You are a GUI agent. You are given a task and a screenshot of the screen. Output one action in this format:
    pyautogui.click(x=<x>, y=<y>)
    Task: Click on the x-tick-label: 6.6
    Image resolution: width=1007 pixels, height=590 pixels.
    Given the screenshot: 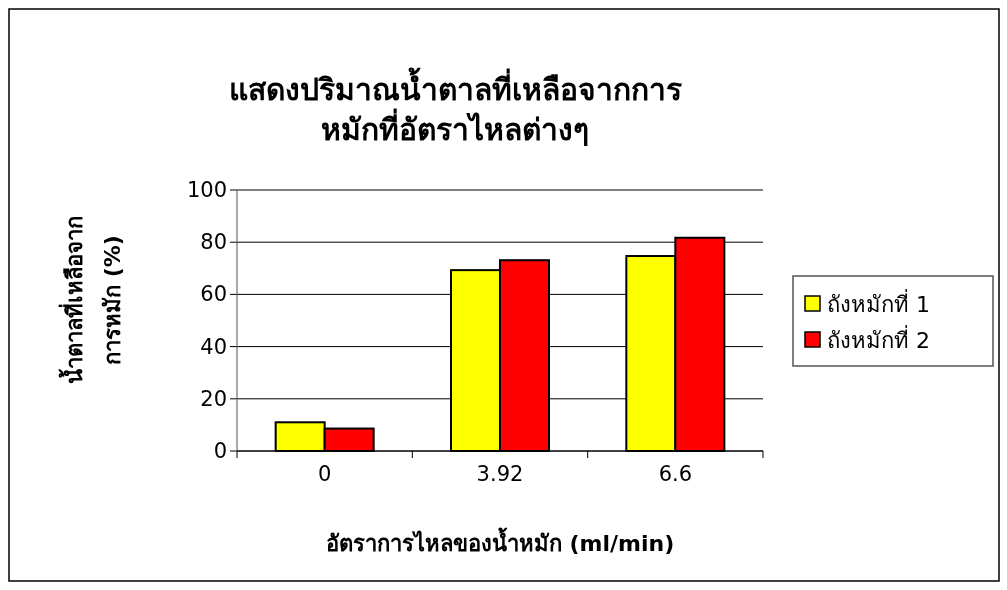 What is the action you would take?
    pyautogui.click(x=675, y=474)
    